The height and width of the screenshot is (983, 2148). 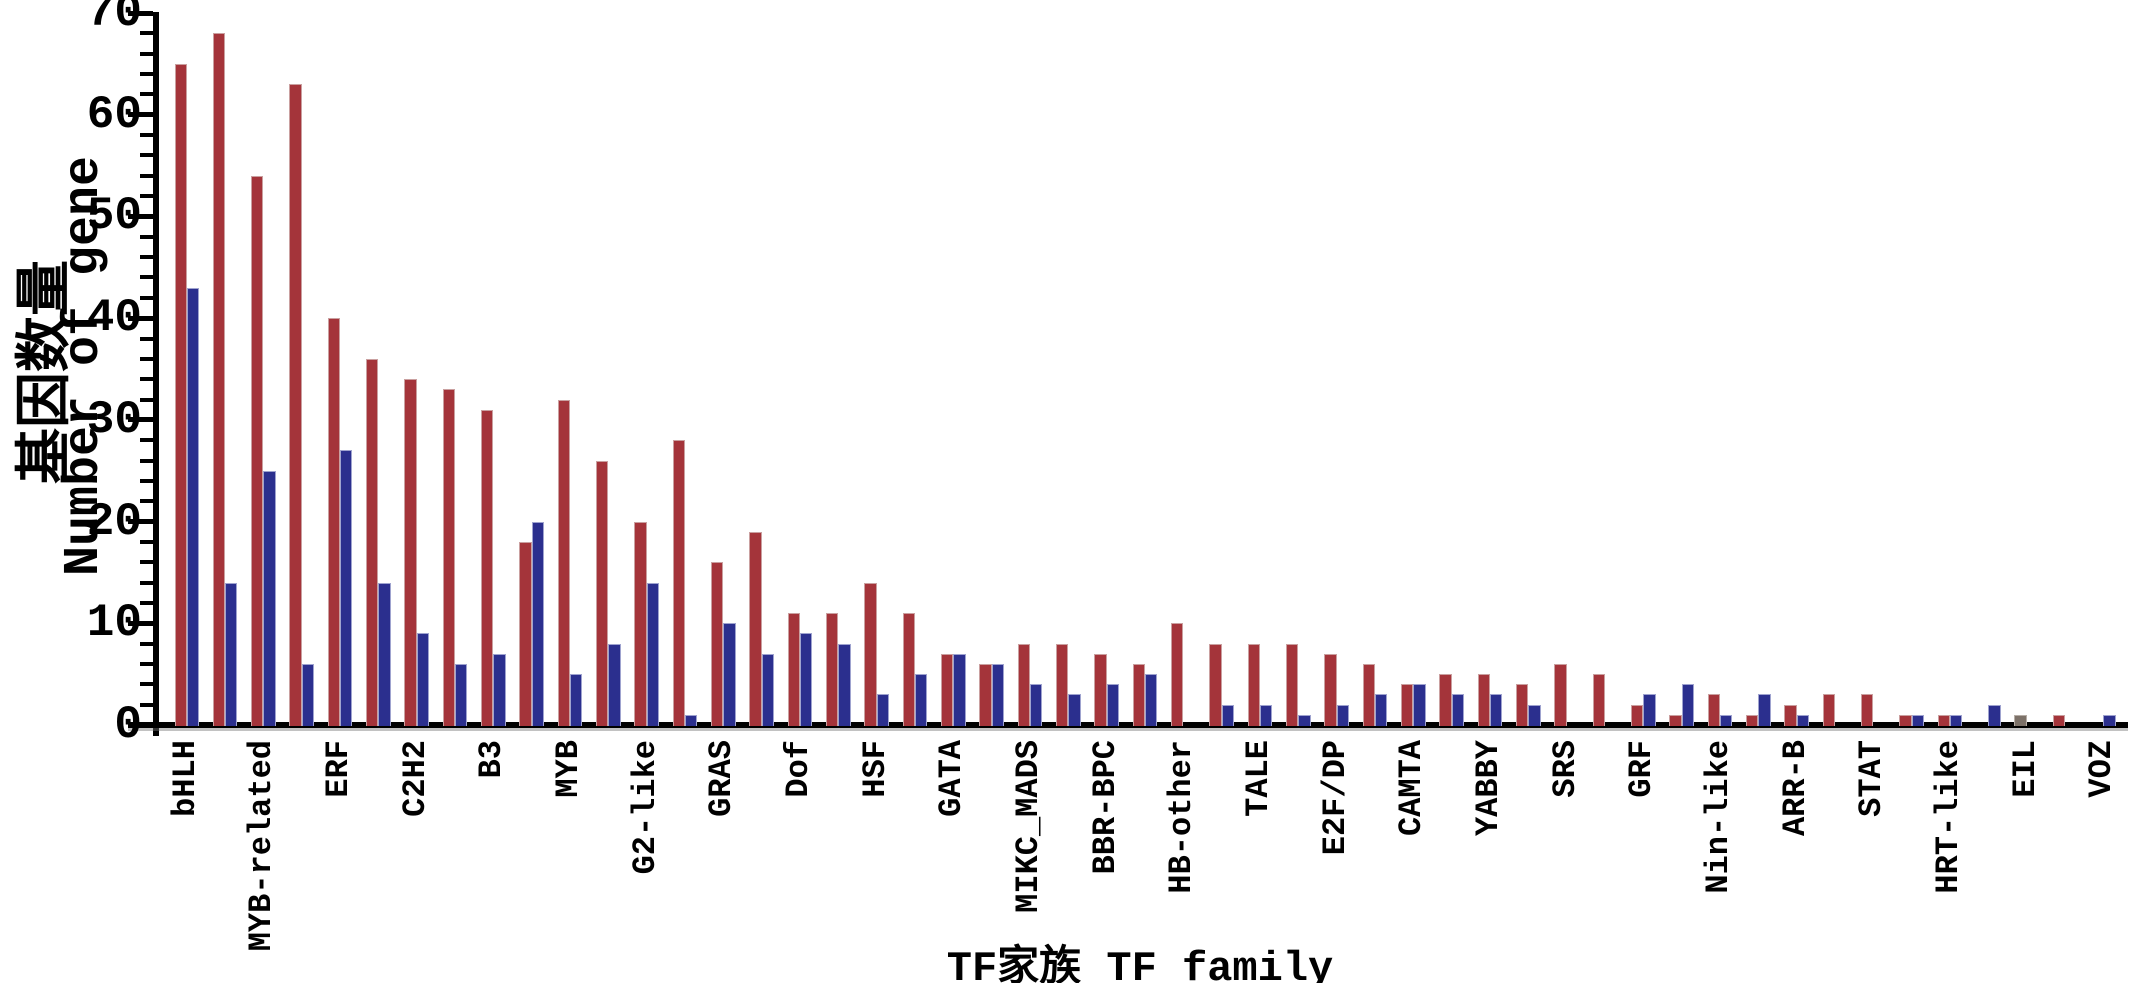 What do you see at coordinates (2025, 769) in the screenshot?
I see `x-tick-label: EIL` at bounding box center [2025, 769].